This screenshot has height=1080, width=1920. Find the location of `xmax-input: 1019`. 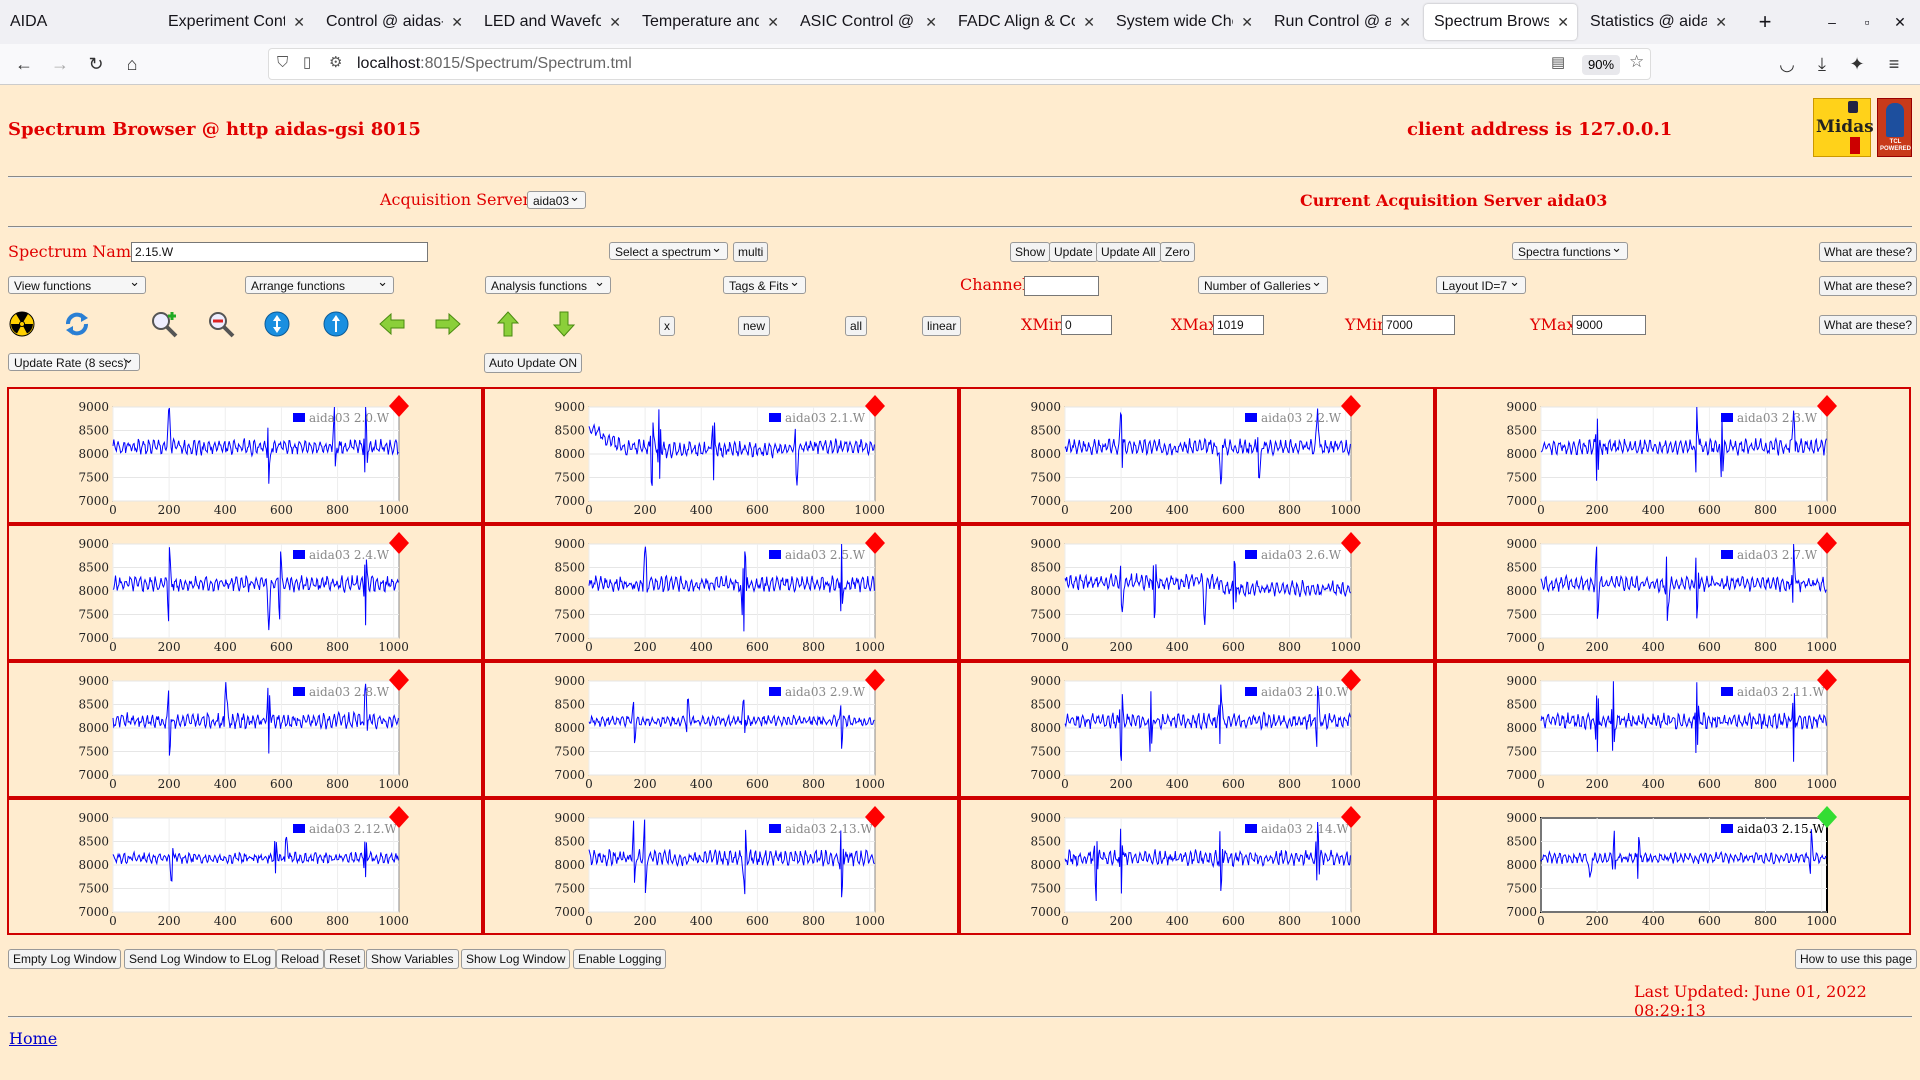

xmax-input: 1019 is located at coordinates (1238, 325).